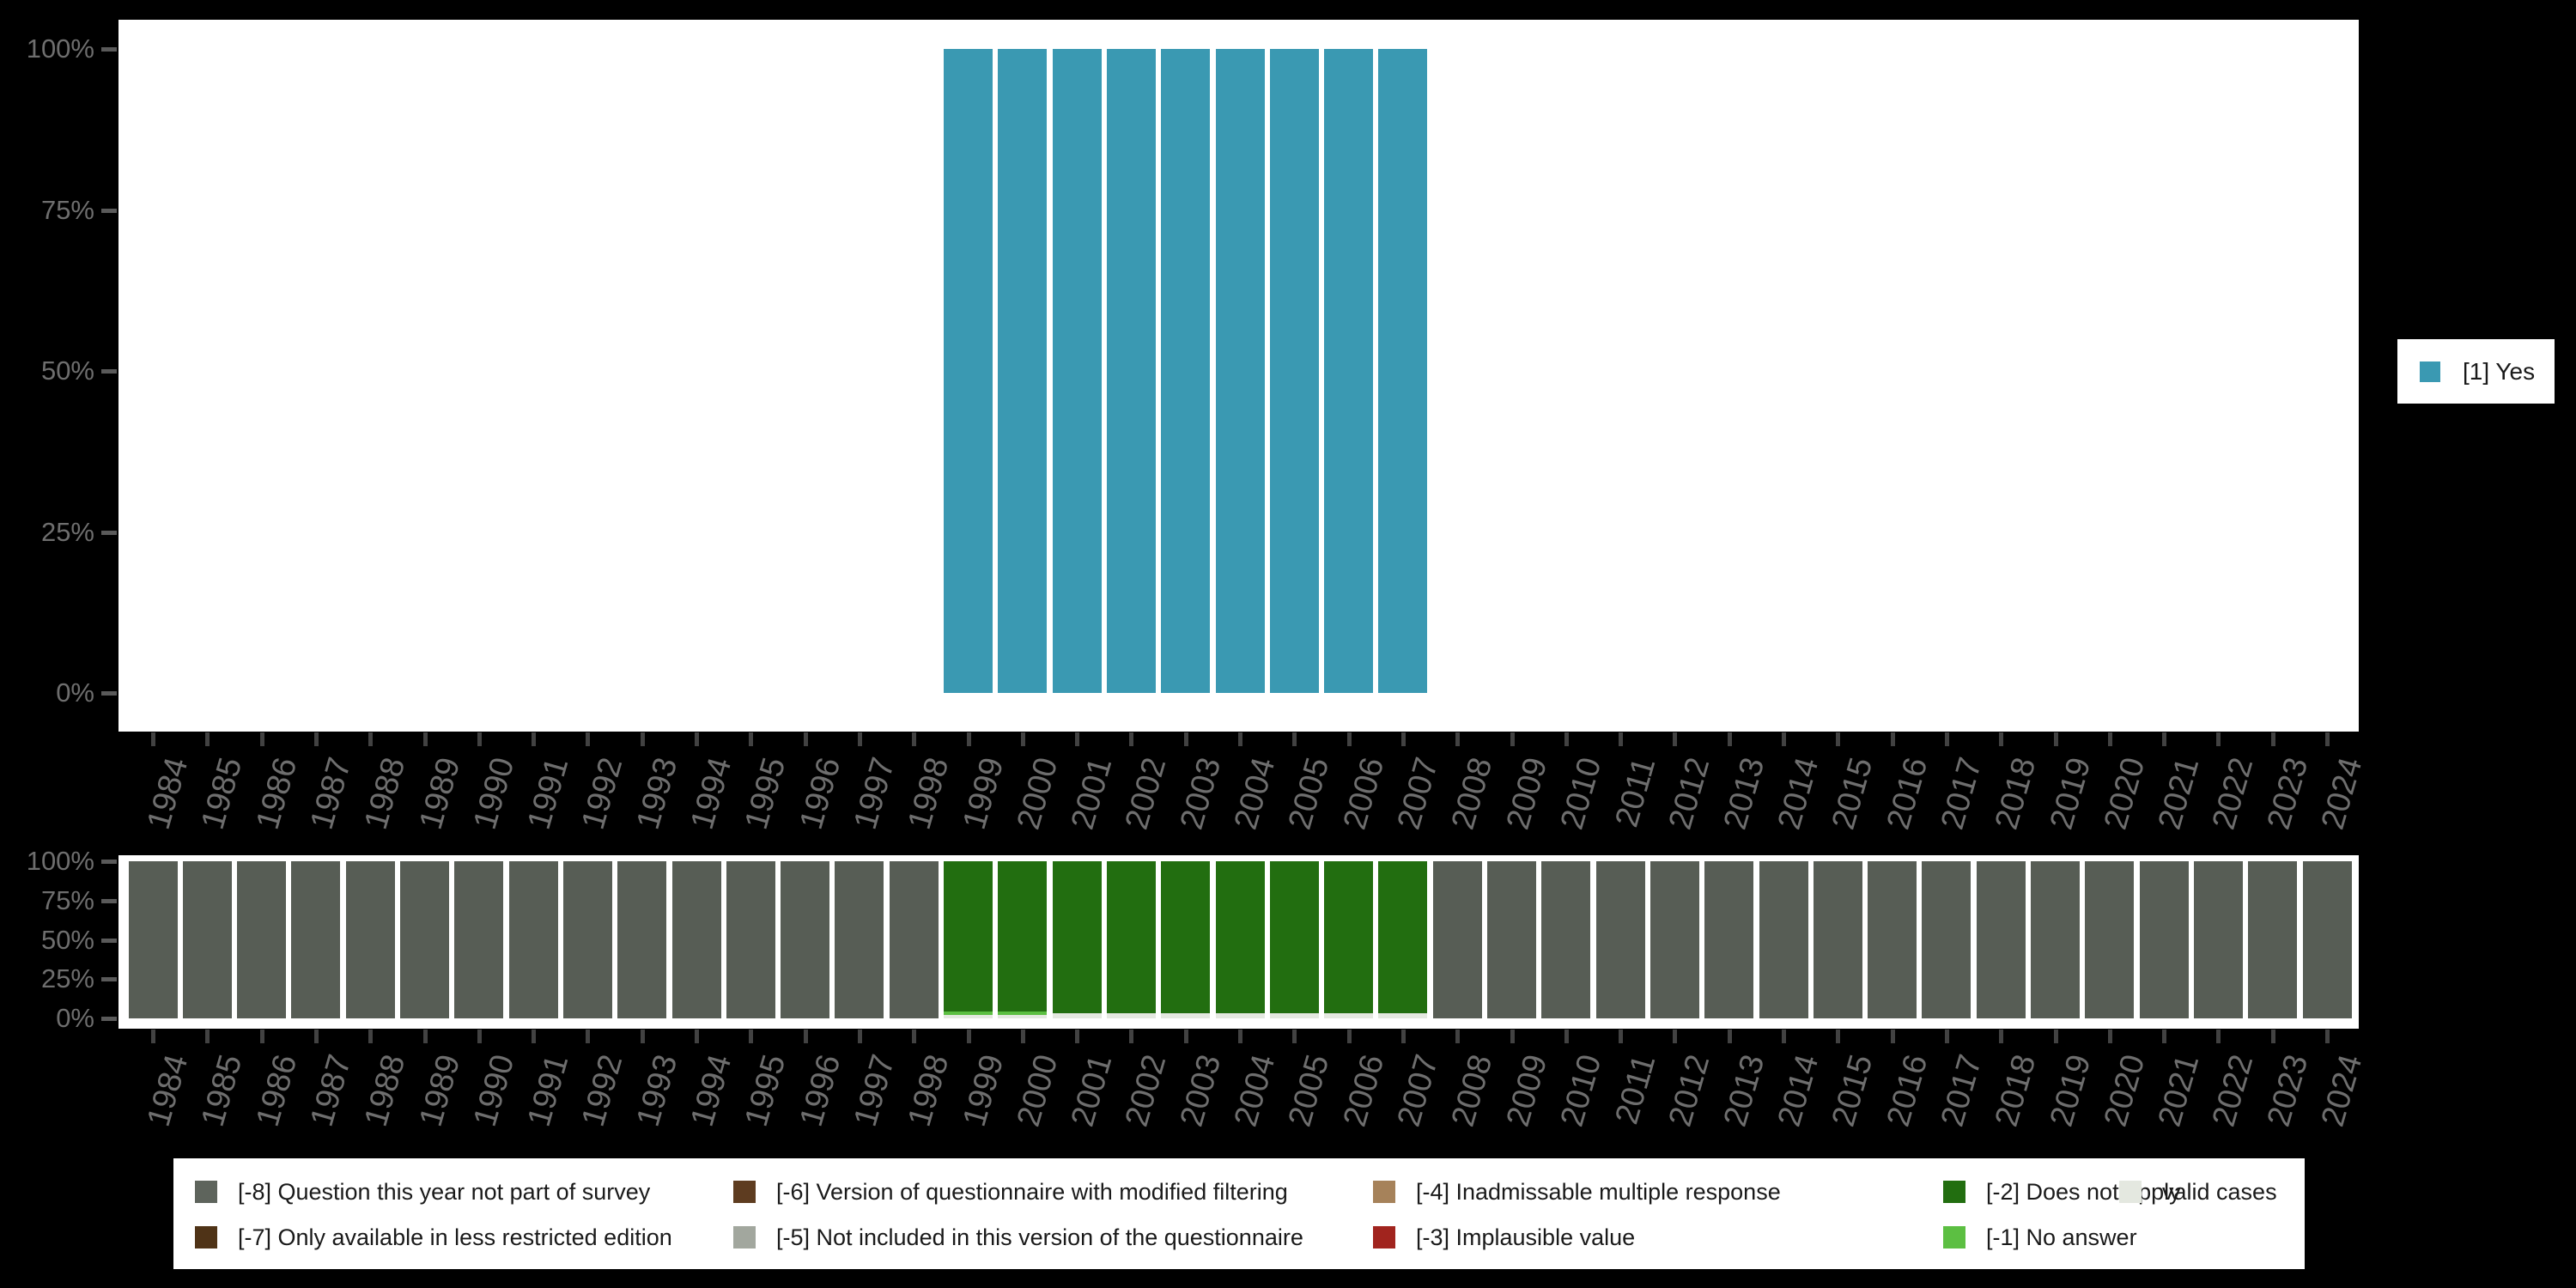  Describe the element at coordinates (1581, 793) in the screenshot. I see `top-x-tick-label: 2010` at that location.